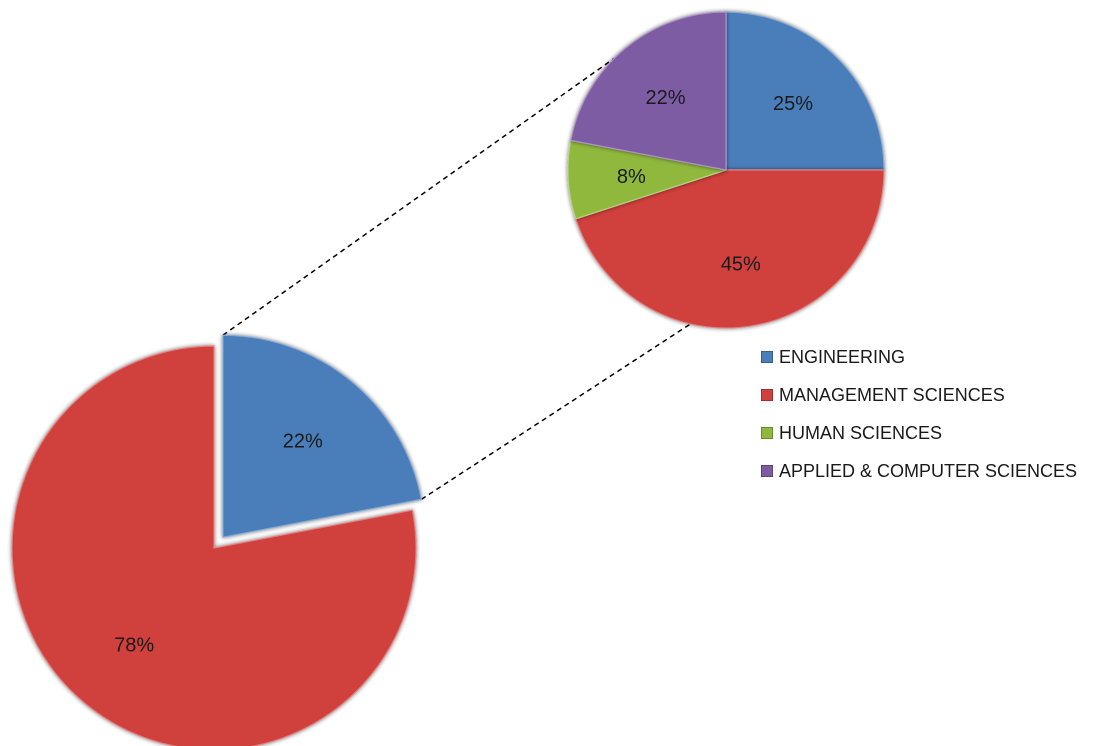 The height and width of the screenshot is (746, 1106). I want to click on main-pie-label-management-sciences: 78%, so click(134, 645).